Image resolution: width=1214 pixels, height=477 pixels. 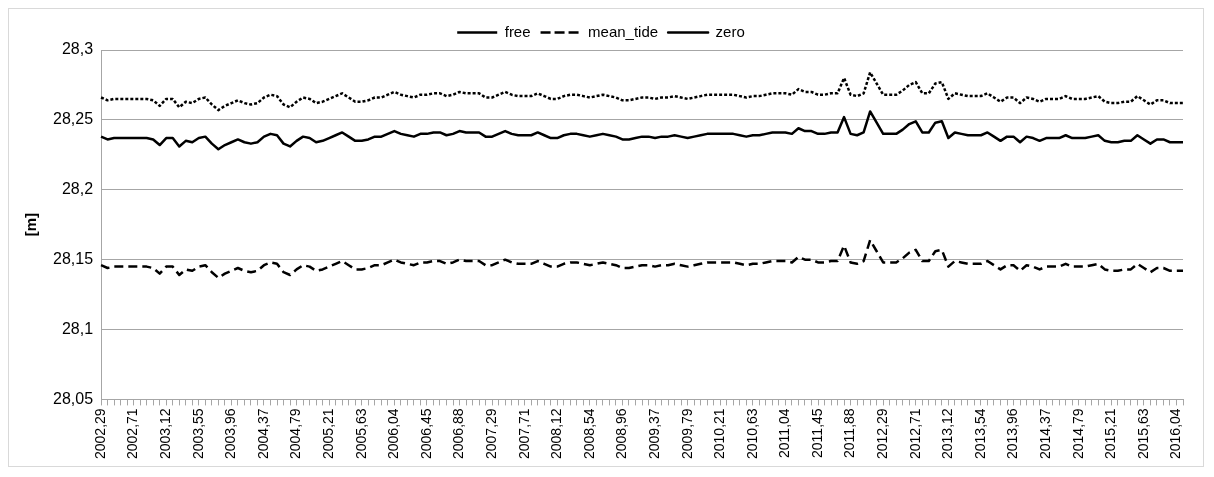 What do you see at coordinates (458, 433) in the screenshot?
I see `x-tick-label: 2006,88` at bounding box center [458, 433].